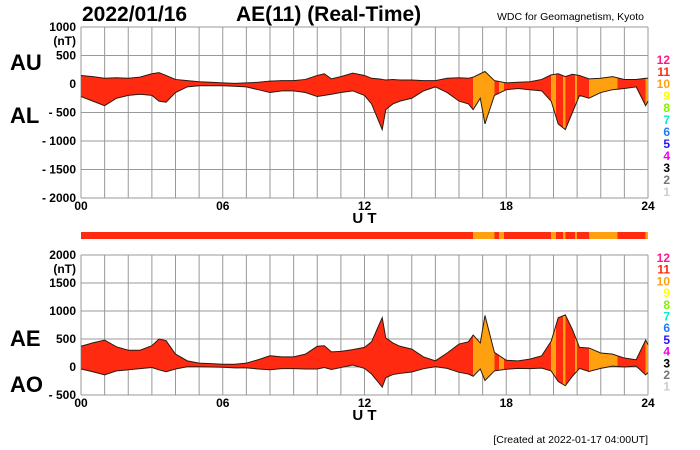 The width and height of the screenshot is (700, 450). Describe the element at coordinates (364, 376) in the screenshot. I see `ao-line` at that location.